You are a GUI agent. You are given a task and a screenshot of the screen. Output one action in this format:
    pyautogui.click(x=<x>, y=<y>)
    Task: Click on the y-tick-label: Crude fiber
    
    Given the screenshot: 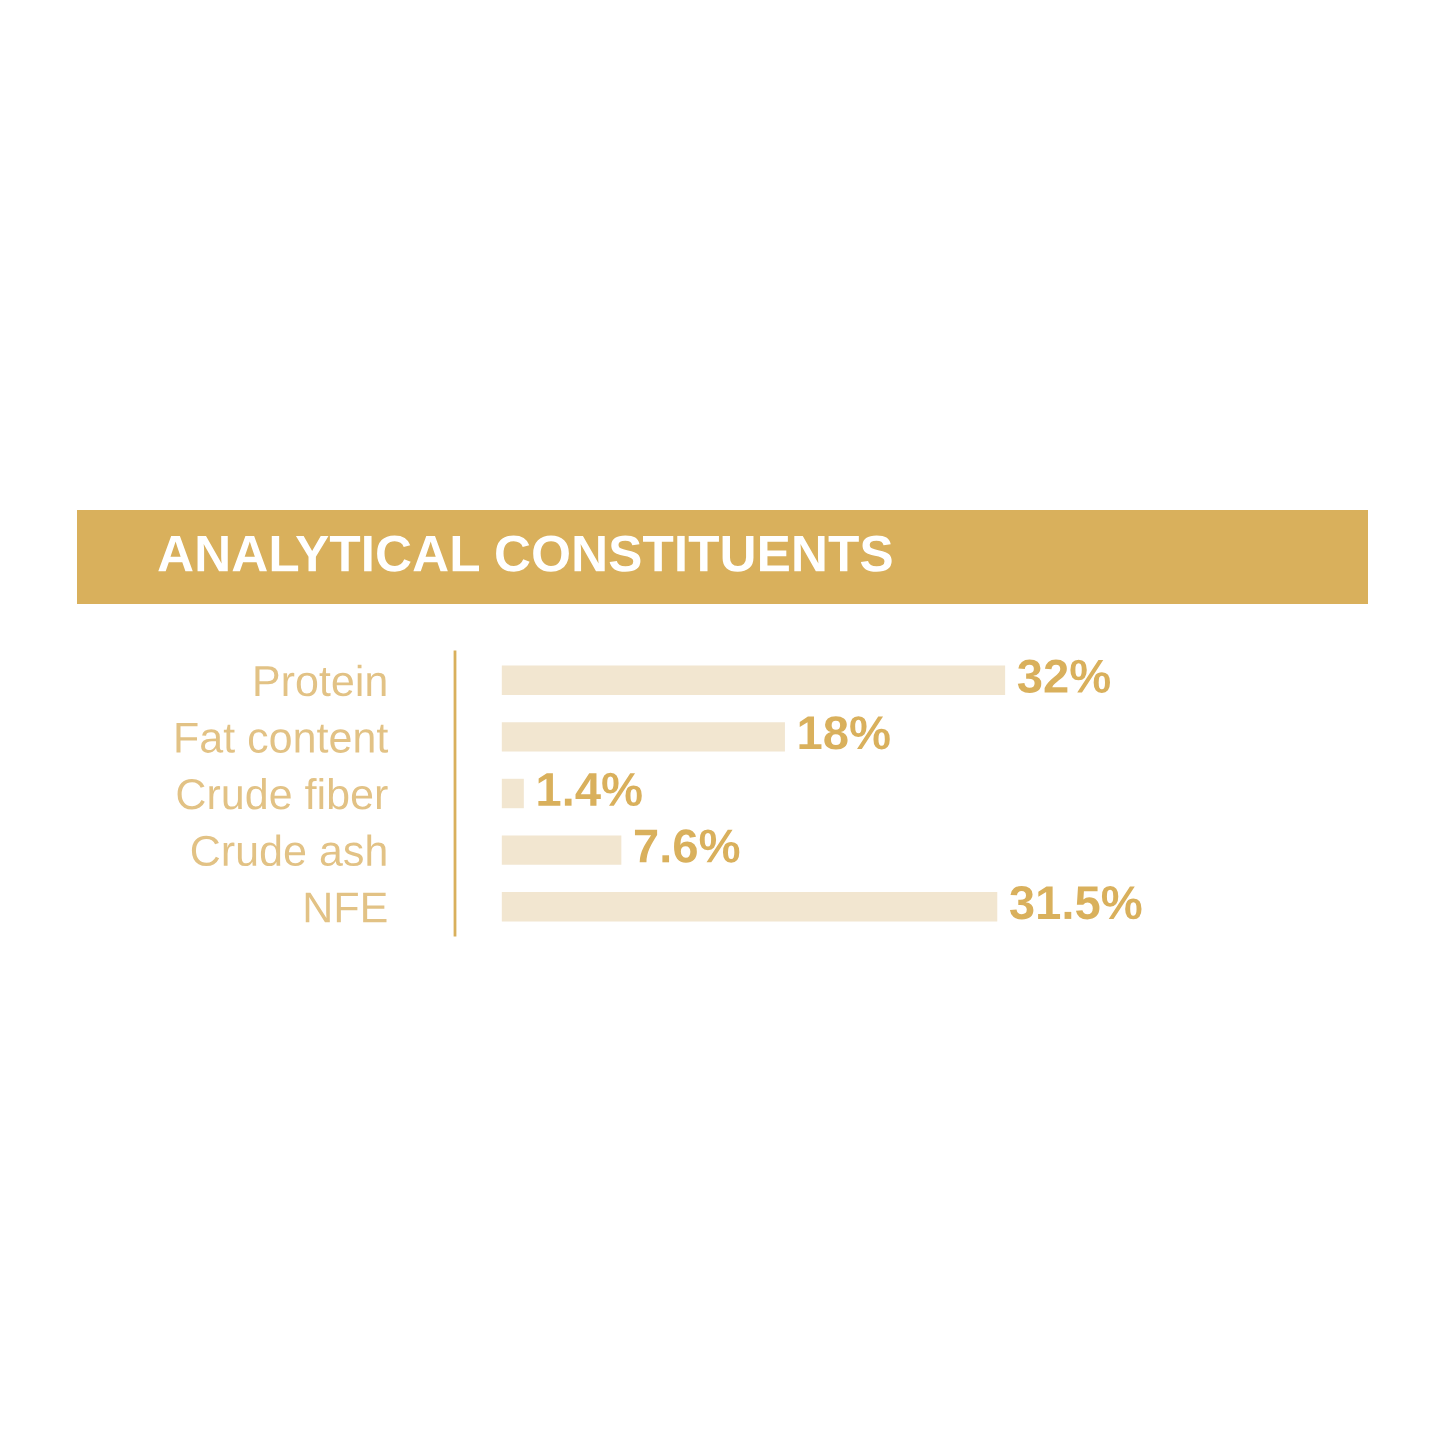 What is the action you would take?
    pyautogui.click(x=282, y=793)
    